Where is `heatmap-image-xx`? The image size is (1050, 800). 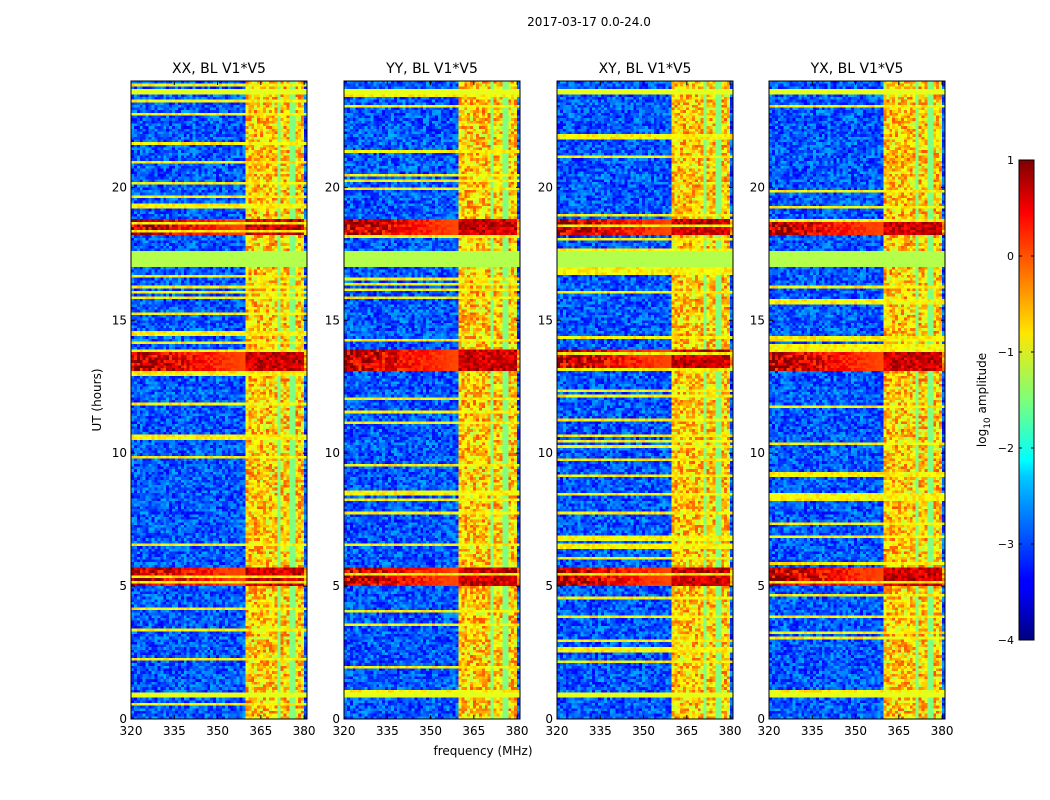 heatmap-image-xx is located at coordinates (219, 400).